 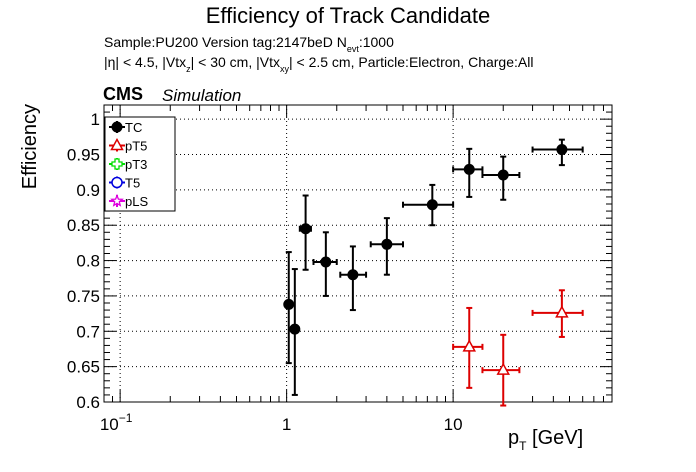 I want to click on y-axis-title: Efficiency, so click(x=30, y=146).